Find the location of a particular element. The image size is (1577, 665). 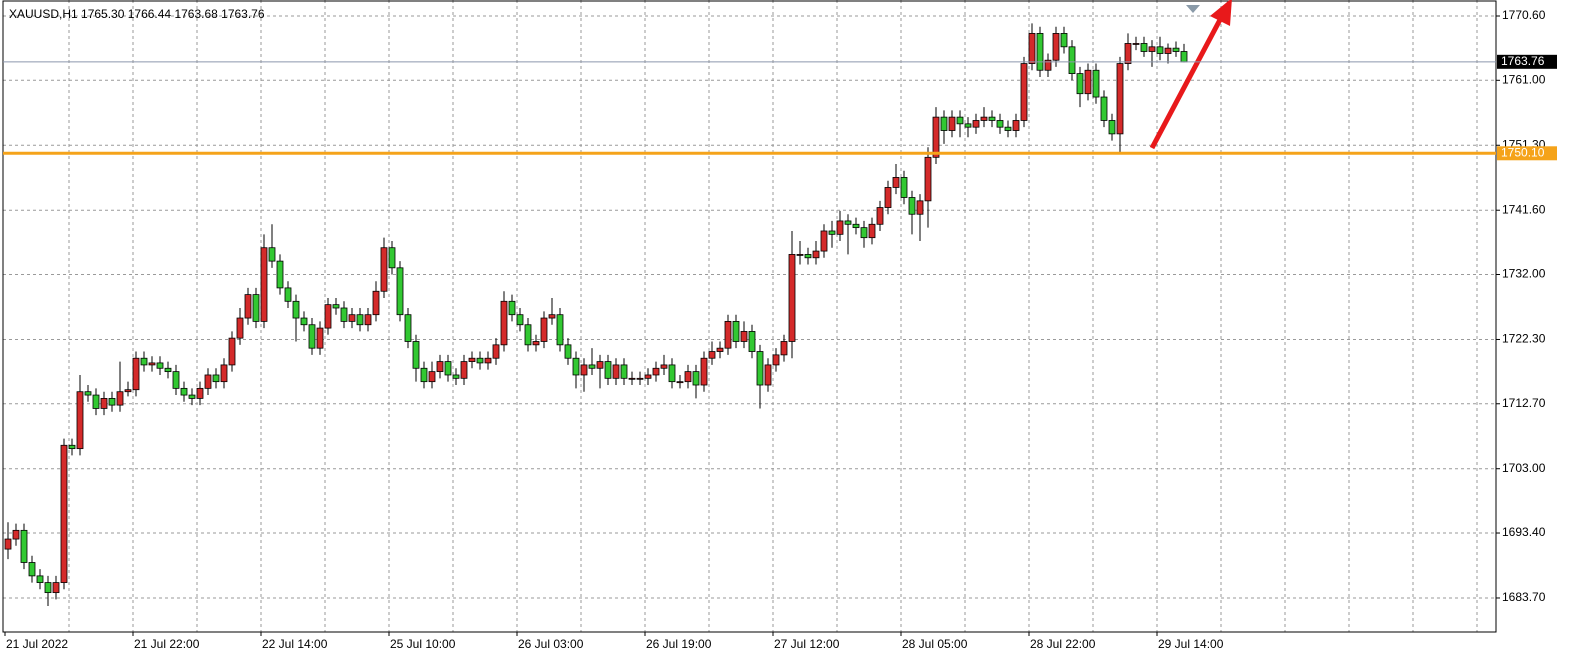

y-tick-label: 1703.00 is located at coordinates (1524, 468).